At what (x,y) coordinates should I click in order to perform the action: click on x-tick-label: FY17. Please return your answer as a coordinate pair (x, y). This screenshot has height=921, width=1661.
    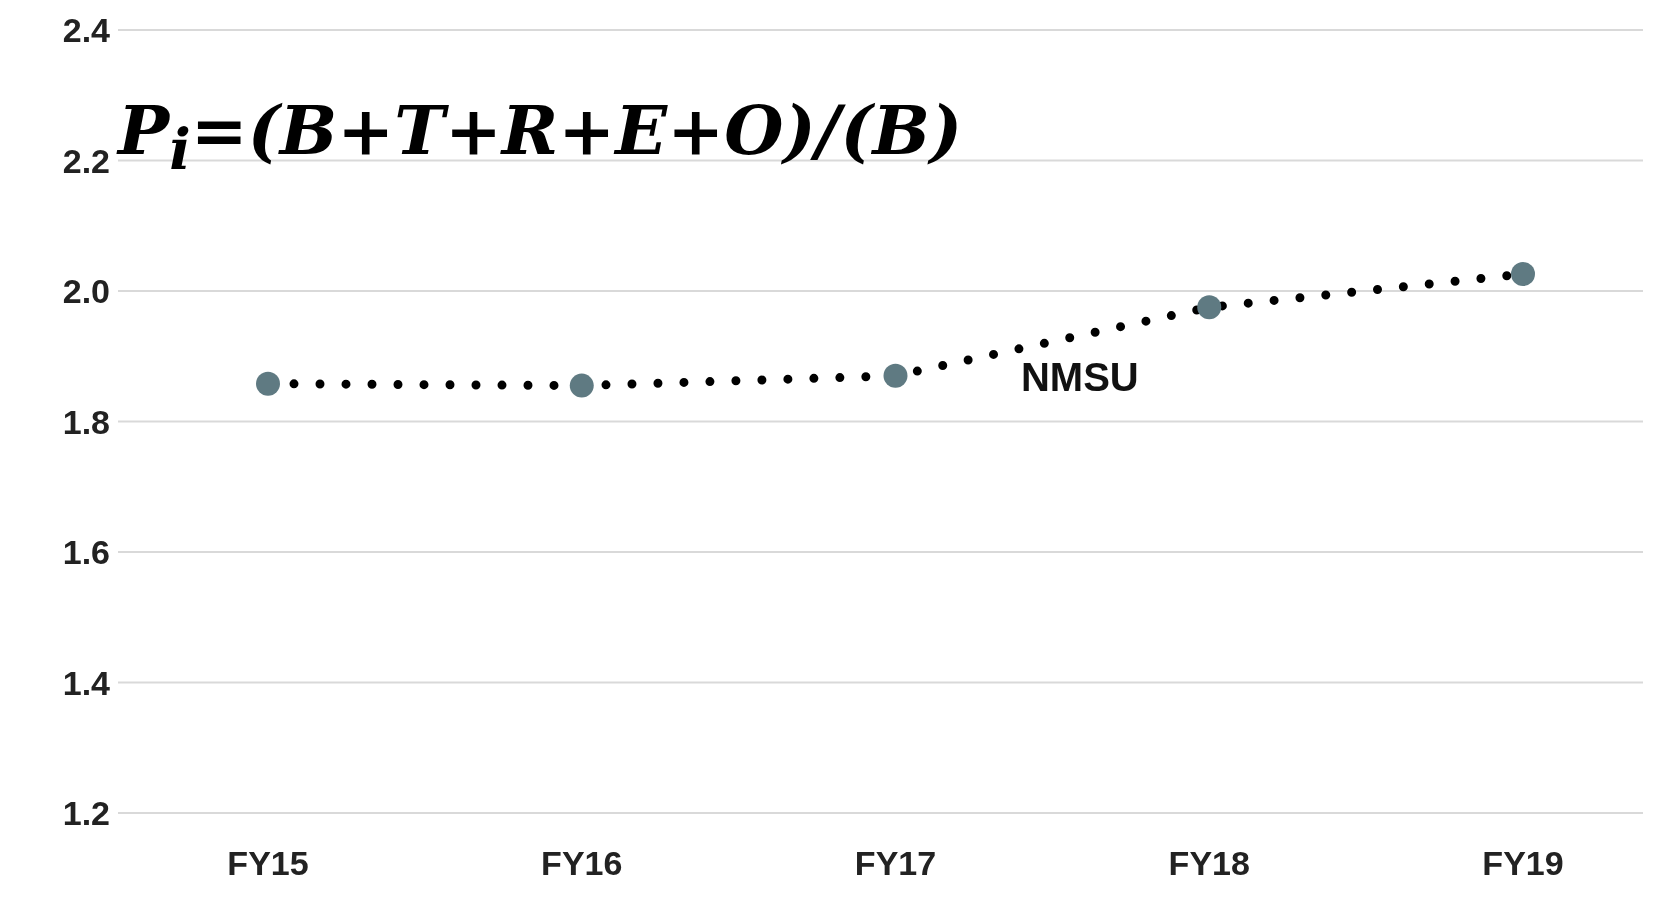
    Looking at the image, I should click on (895, 863).